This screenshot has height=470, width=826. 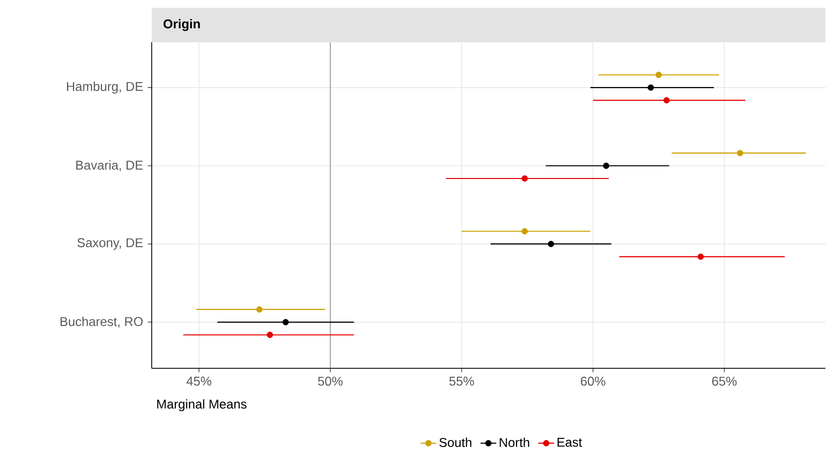 I want to click on x-tick-label: 60%, so click(x=593, y=381).